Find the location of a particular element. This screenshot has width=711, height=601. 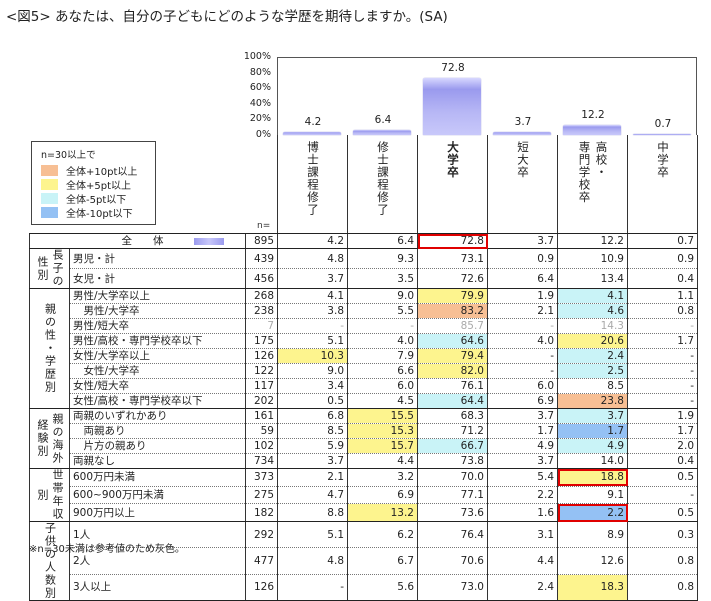

value-cell: 6.7 is located at coordinates (382, 561).